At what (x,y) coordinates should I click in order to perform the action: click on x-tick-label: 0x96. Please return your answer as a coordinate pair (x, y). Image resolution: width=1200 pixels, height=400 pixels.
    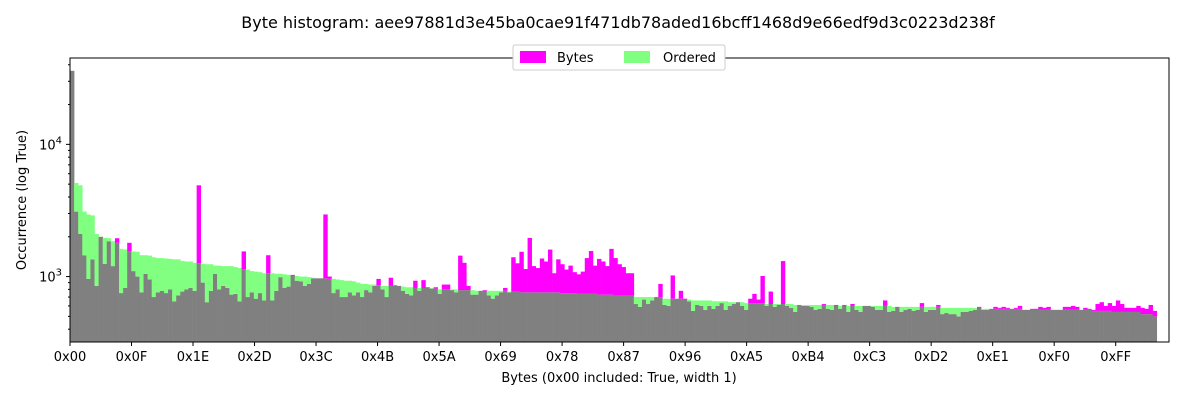
    Looking at the image, I should click on (685, 357).